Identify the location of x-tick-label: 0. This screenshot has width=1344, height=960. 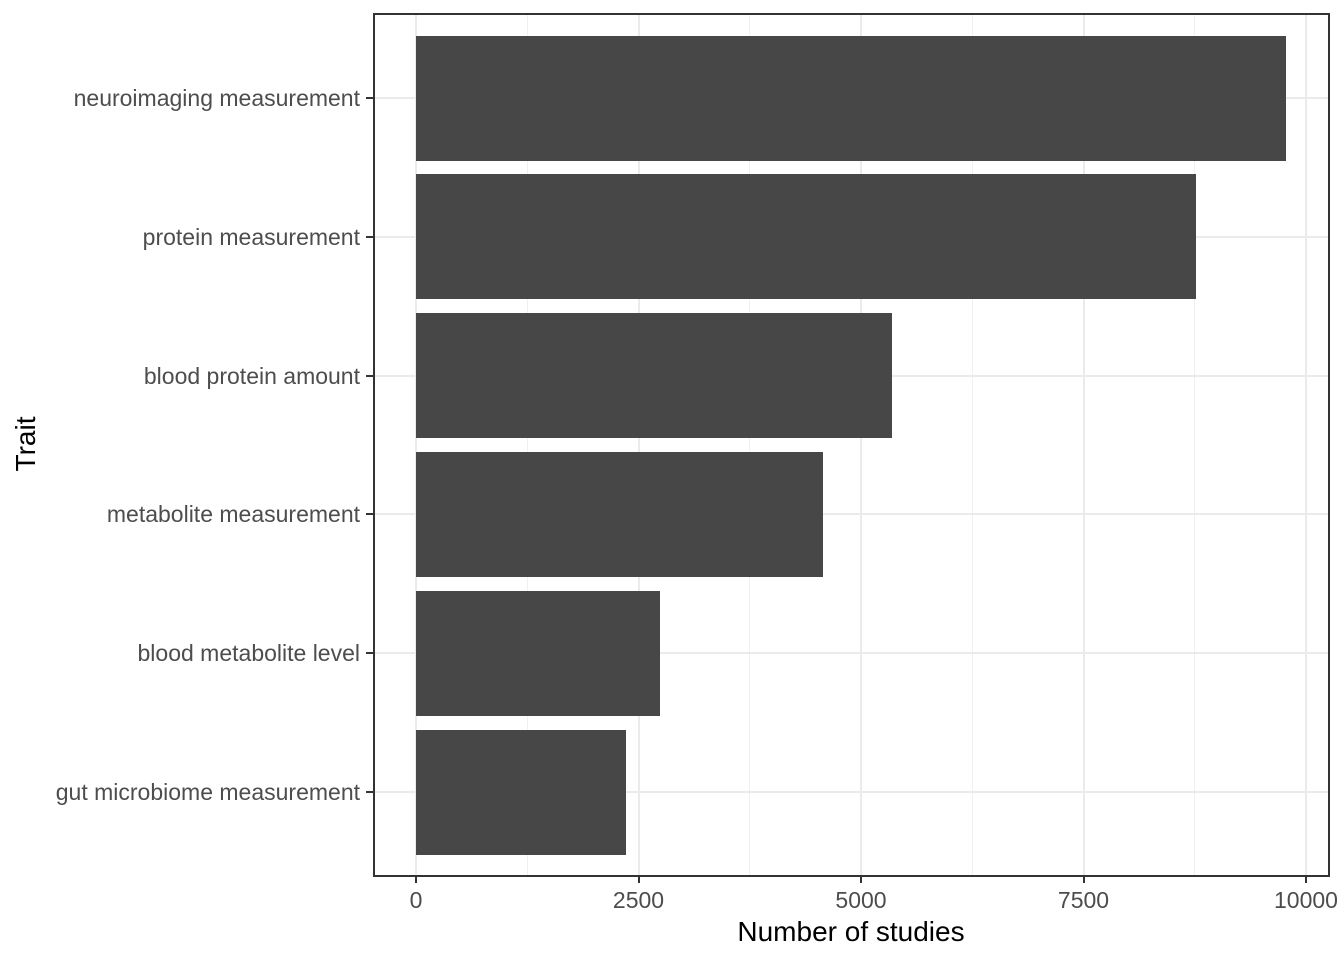
(416, 900).